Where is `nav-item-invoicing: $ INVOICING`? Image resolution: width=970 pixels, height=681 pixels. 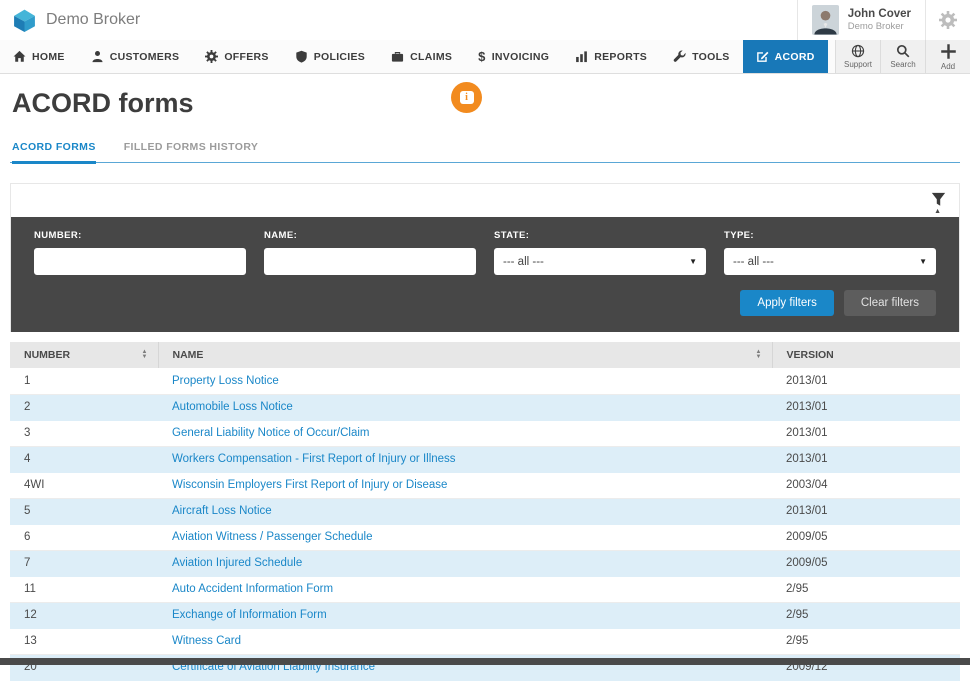
nav-item-invoicing: $ INVOICING is located at coordinates (513, 56).